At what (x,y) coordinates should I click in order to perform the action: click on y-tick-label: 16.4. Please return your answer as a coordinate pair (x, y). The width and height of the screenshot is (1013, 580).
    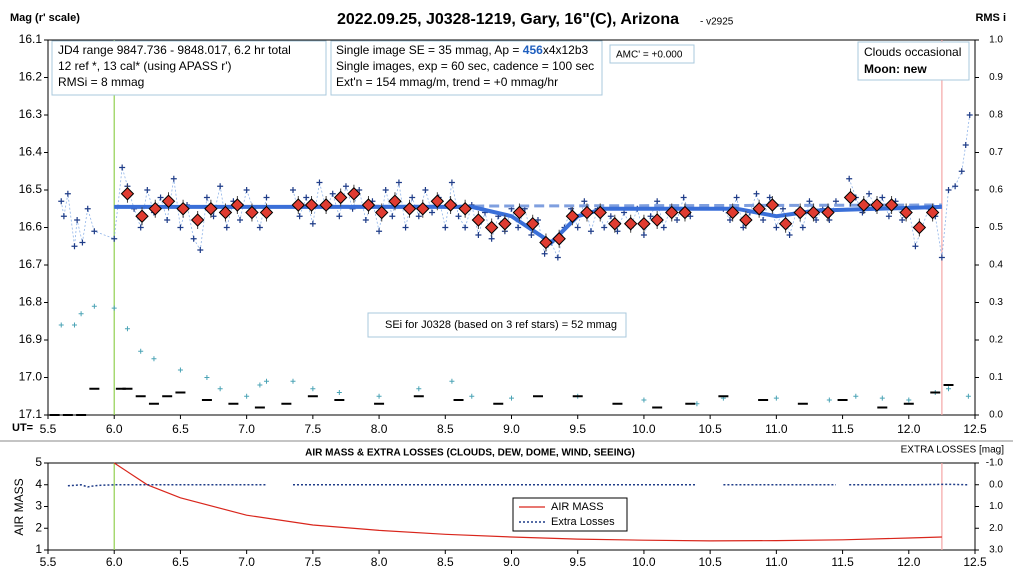
    Looking at the image, I should click on (31, 152).